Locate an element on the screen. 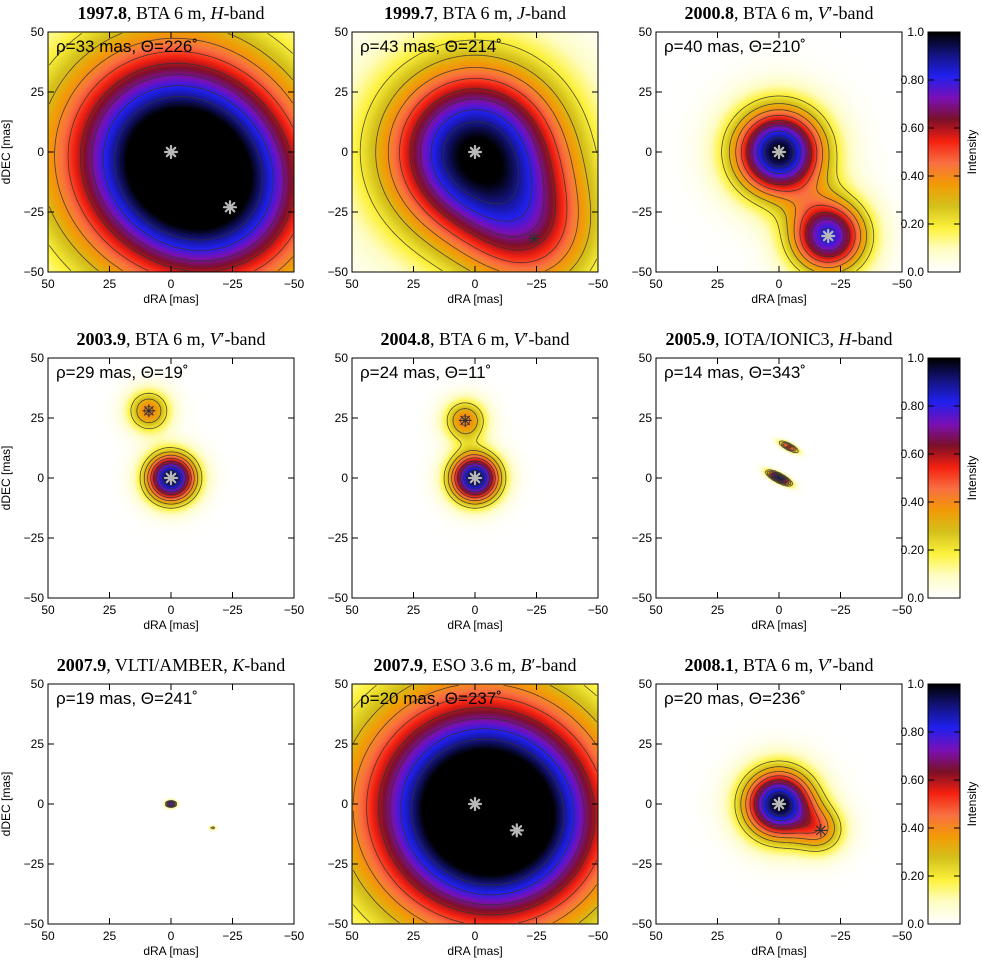 The image size is (982, 963). panel-title: 2008.1, BTA 6 m, V′-band is located at coordinates (779, 665).